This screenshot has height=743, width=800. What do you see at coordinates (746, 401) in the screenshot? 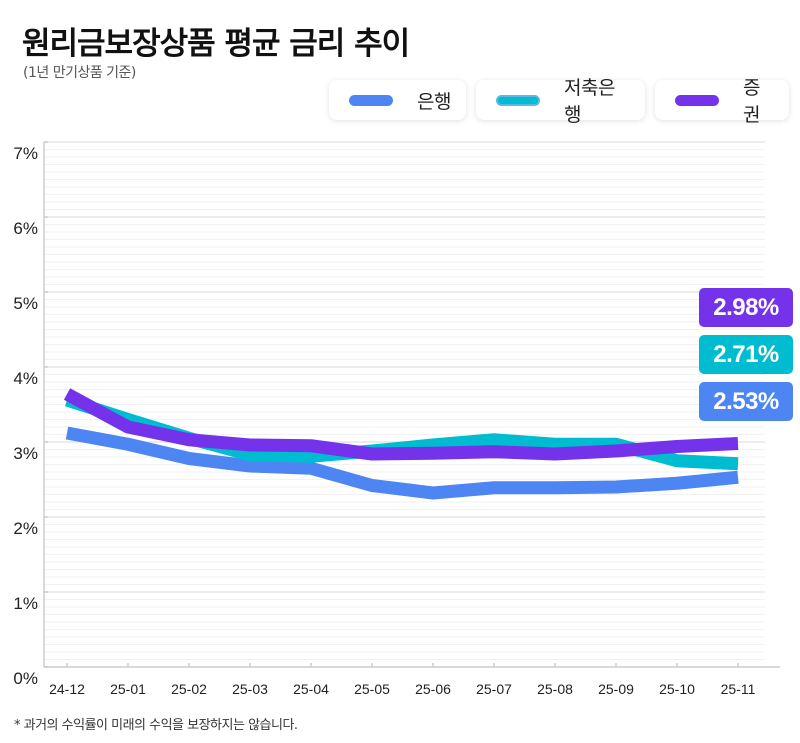
I see `end-label-bank: 2.53%` at bounding box center [746, 401].